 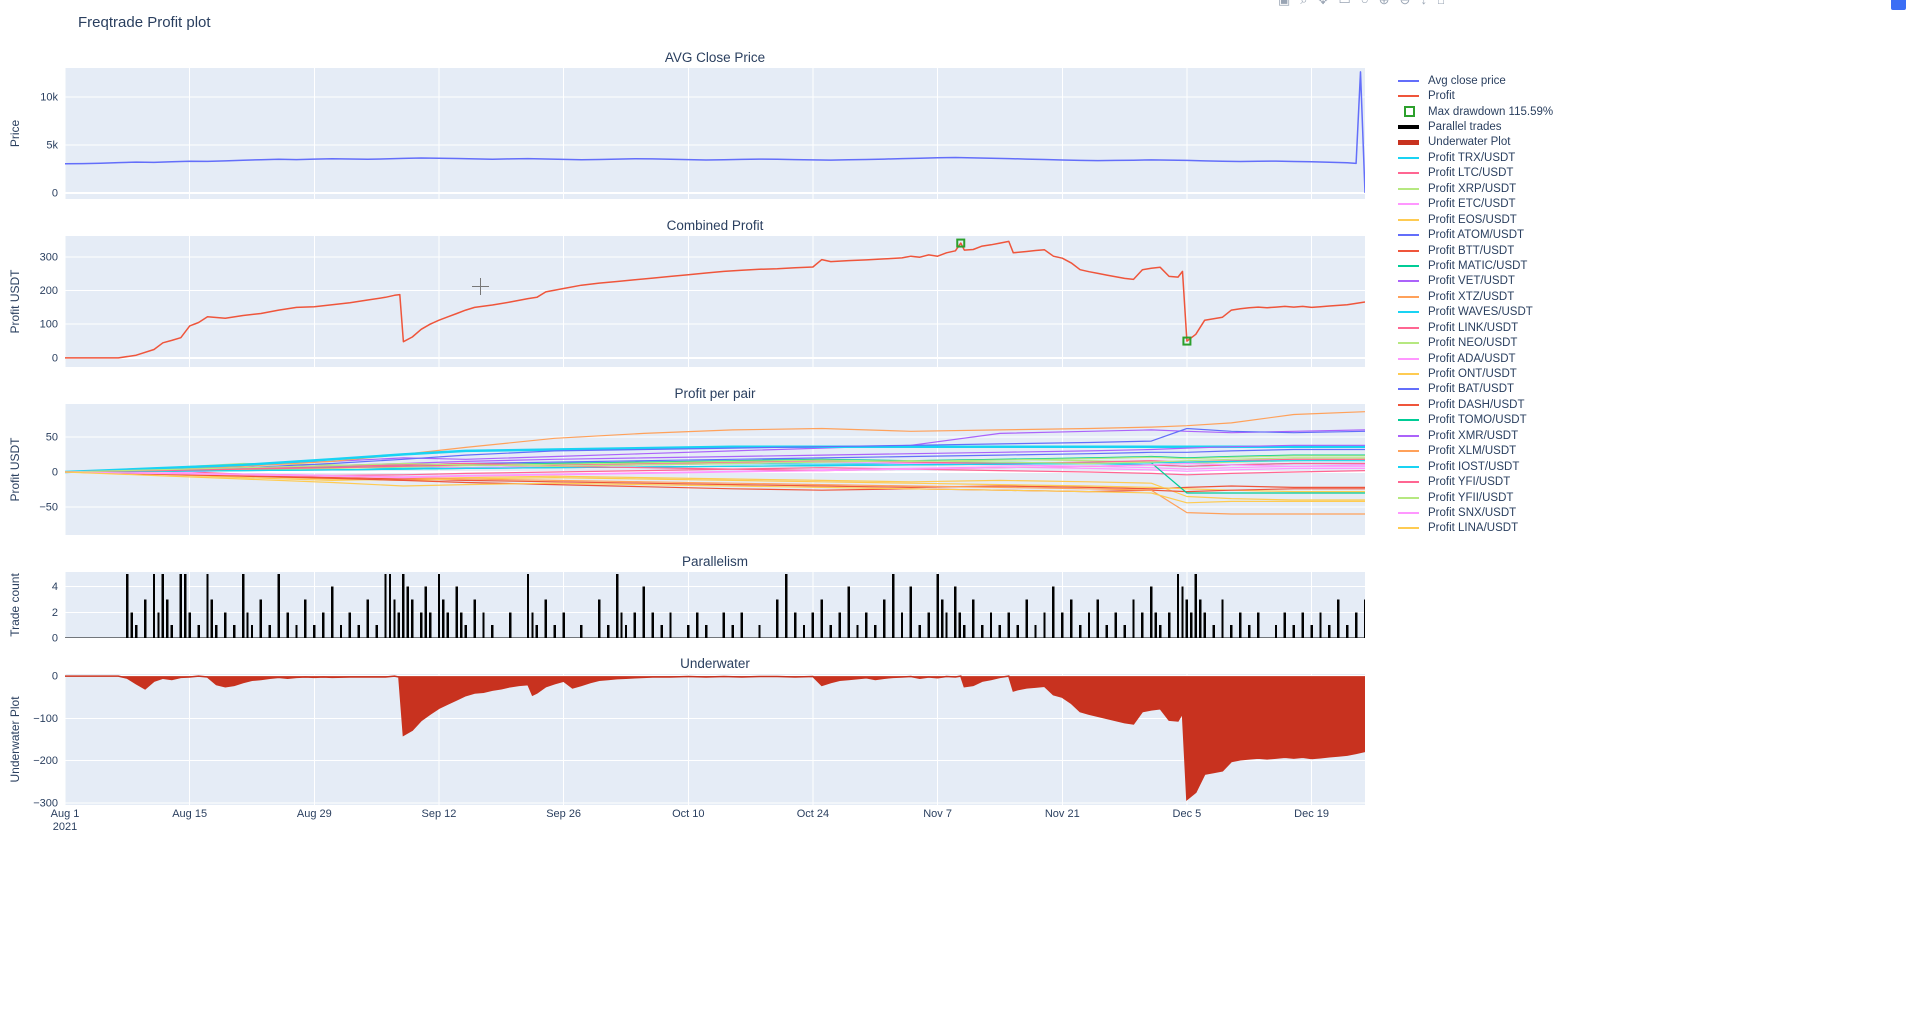 What do you see at coordinates (1475, 157) in the screenshot?
I see `legend-item-profit-trx-usdt: Profit TRX/USDT` at bounding box center [1475, 157].